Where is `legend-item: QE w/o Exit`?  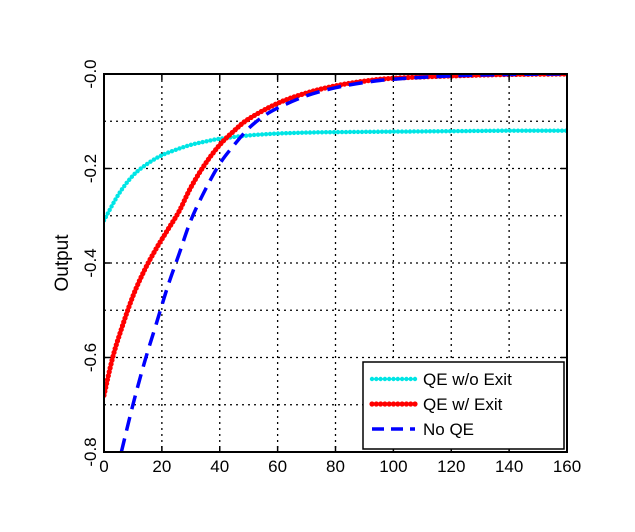 legend-item: QE w/o Exit is located at coordinates (440, 379).